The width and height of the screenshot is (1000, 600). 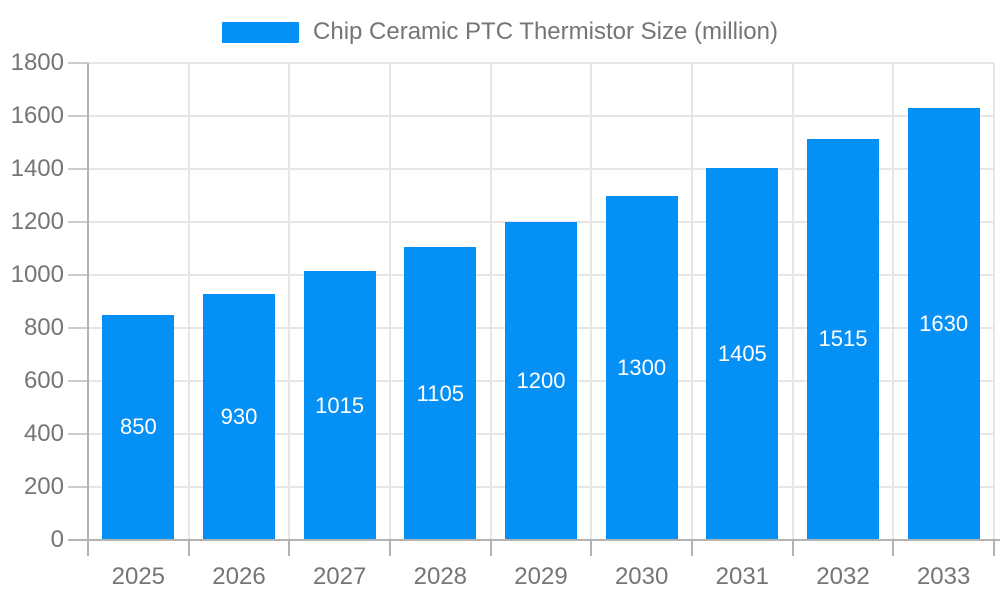 I want to click on x-axis-label: 2027, so click(x=339, y=576).